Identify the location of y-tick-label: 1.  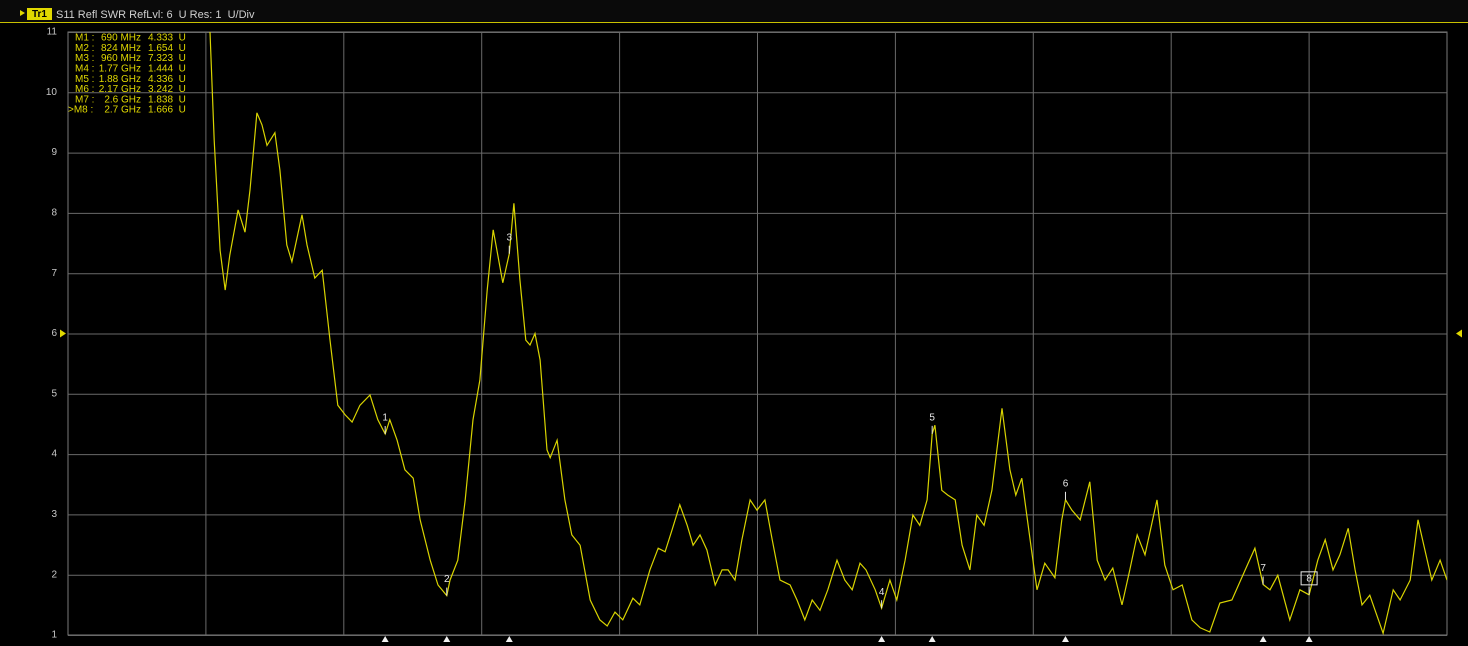
(54, 635).